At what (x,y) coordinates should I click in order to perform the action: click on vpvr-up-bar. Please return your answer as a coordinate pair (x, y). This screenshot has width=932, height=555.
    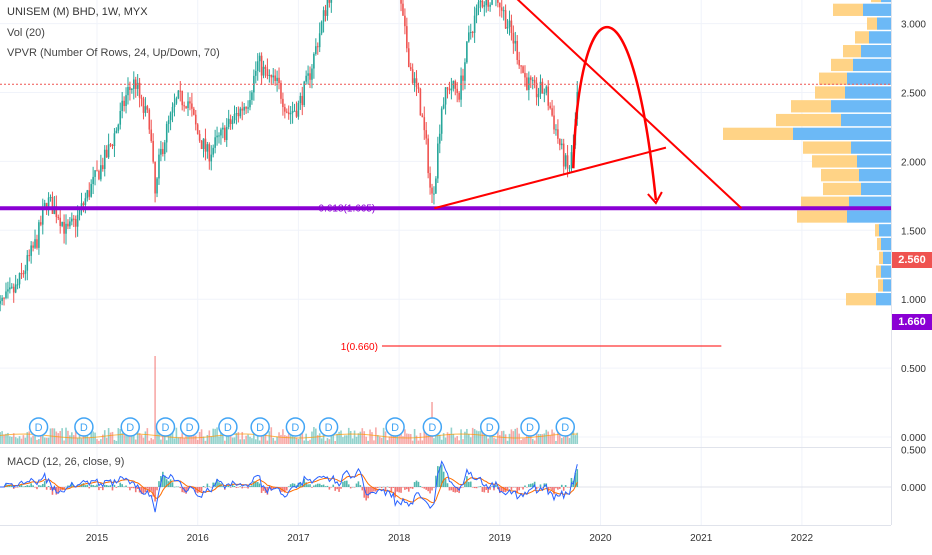
    Looking at the image, I should click on (827, 147).